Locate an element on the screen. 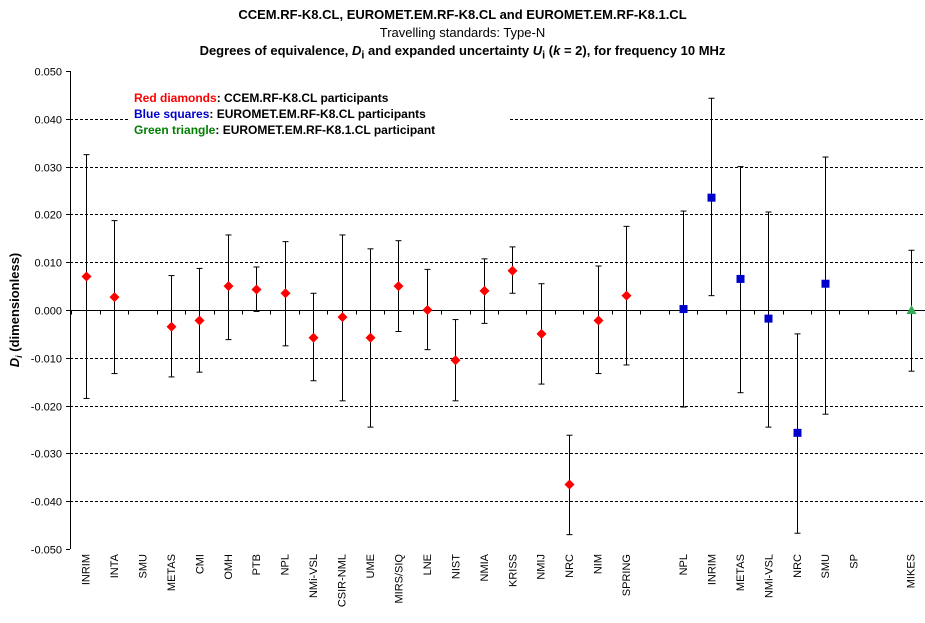  legend-desc: : EUROMET.EM.RF-K8.CL participants is located at coordinates (317, 114).